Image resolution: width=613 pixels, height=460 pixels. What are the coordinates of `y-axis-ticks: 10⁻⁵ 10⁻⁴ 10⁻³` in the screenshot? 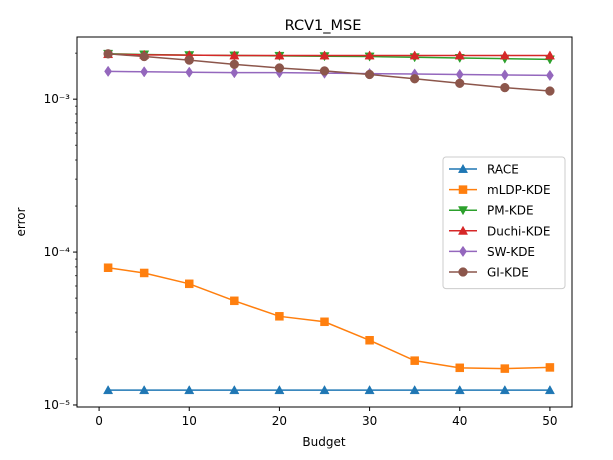 It's located at (60, 232).